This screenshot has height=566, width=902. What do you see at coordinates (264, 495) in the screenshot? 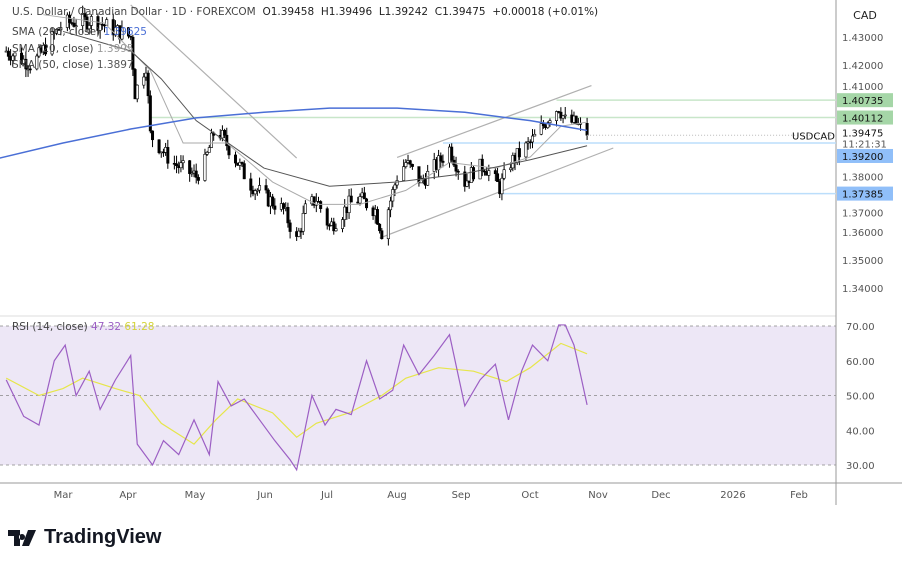
I see `time-tick-label: Jun` at bounding box center [264, 495].